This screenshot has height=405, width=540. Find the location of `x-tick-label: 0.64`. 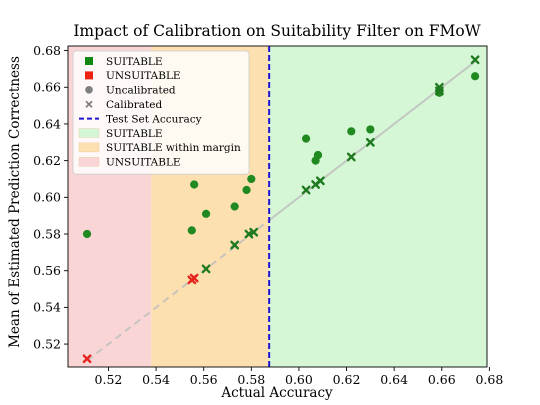

x-tick-label: 0.64 is located at coordinates (394, 379).